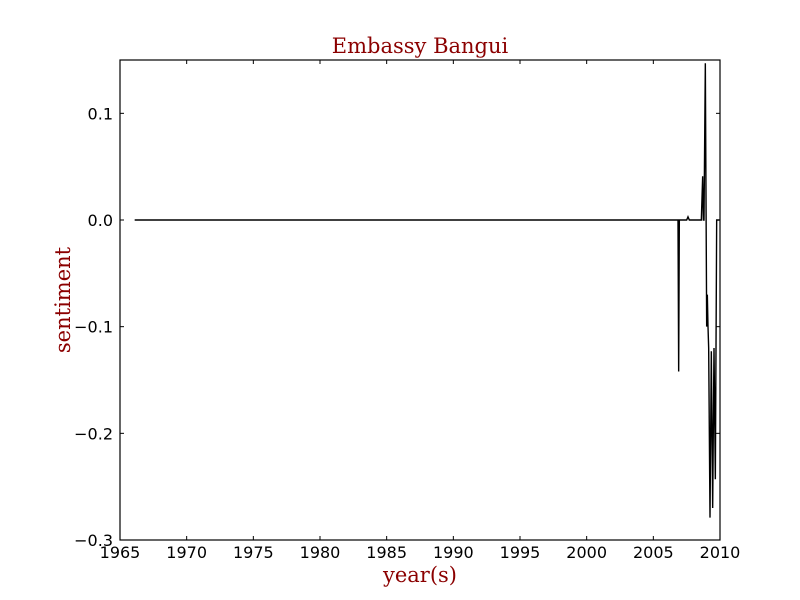 This screenshot has height=600, width=800. I want to click on x-tick-label: 1985, so click(386, 552).